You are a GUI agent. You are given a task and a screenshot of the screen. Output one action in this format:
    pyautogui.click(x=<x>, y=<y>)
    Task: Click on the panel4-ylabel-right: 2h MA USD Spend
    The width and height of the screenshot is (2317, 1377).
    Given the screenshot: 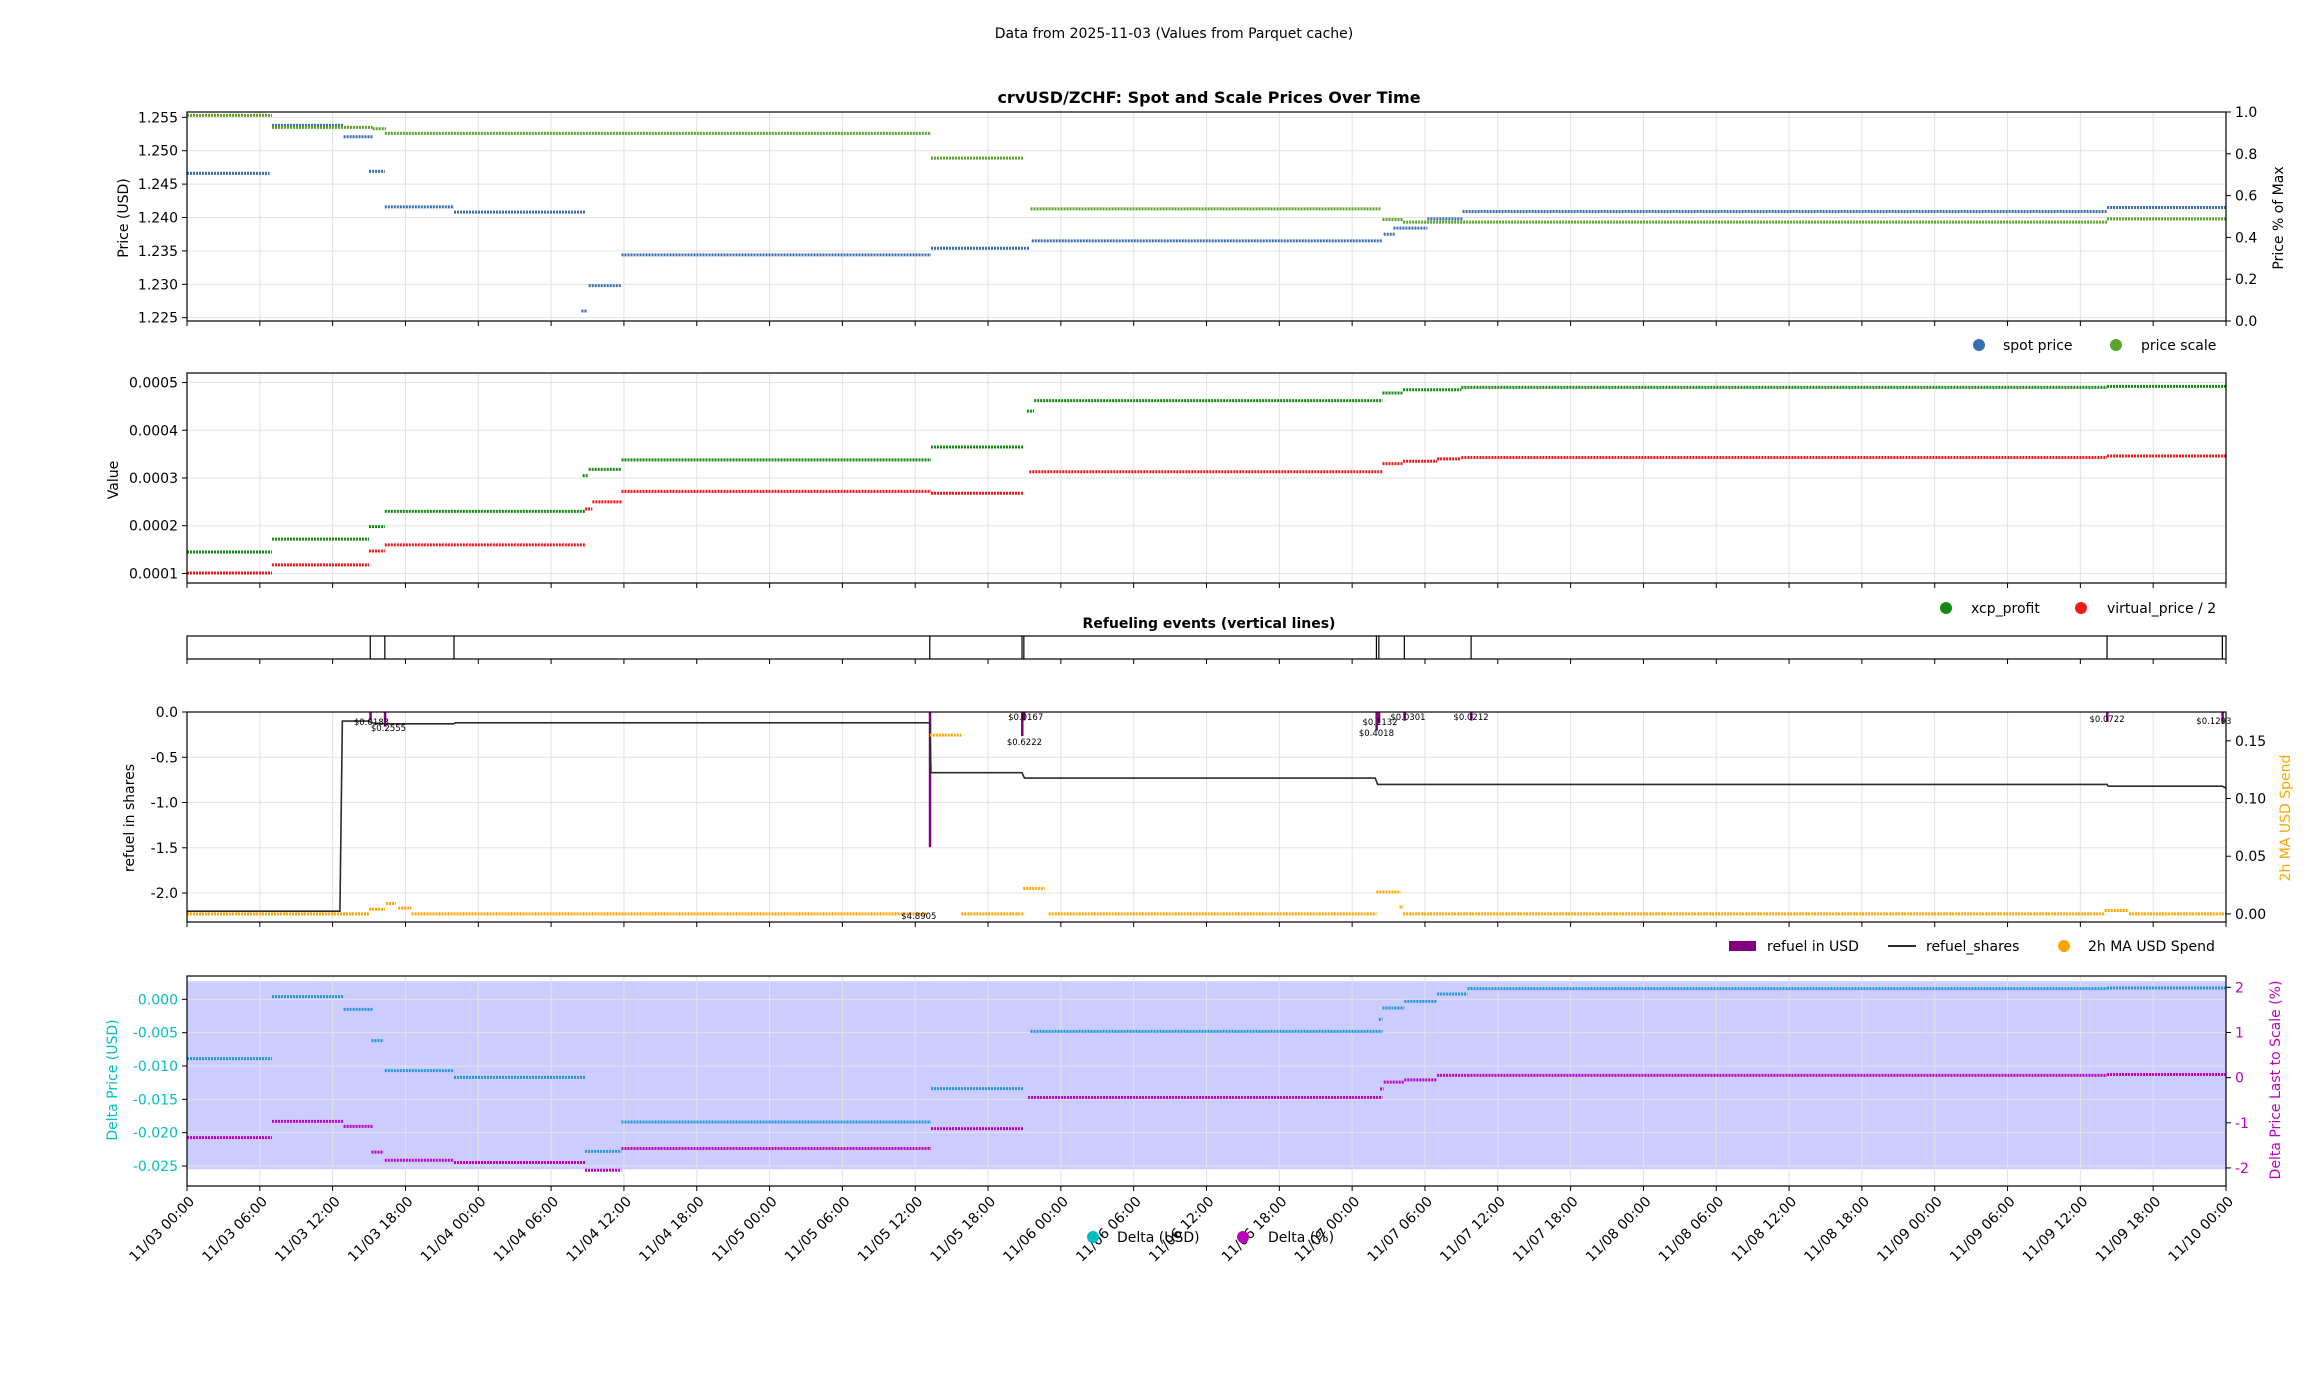 What is the action you would take?
    pyautogui.click(x=2286, y=818)
    